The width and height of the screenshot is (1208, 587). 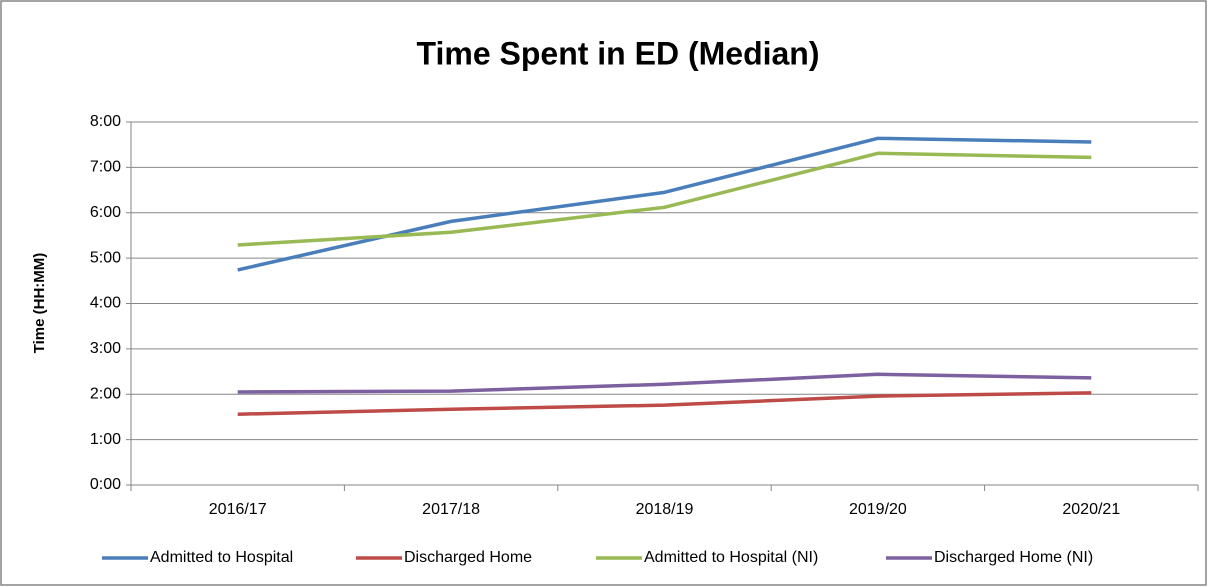 What do you see at coordinates (468, 557) in the screenshot?
I see `legend-label: Discharged Home` at bounding box center [468, 557].